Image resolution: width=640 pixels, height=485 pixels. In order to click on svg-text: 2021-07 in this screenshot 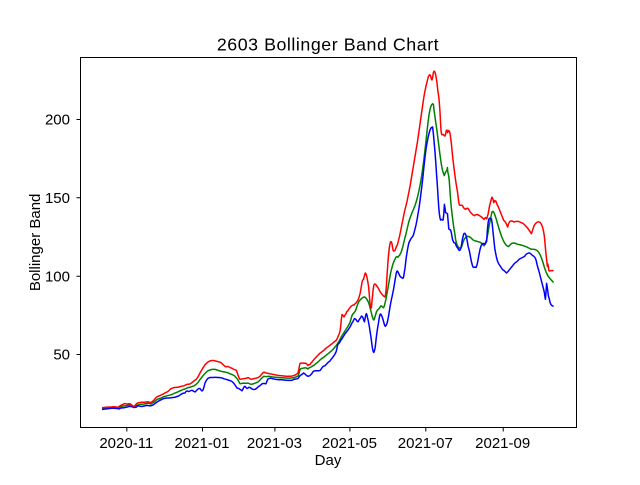, I will do `click(425, 443)`.